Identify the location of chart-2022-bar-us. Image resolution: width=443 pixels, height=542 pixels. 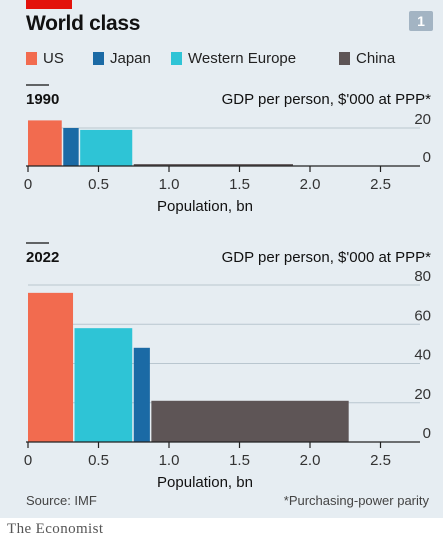
(51, 367).